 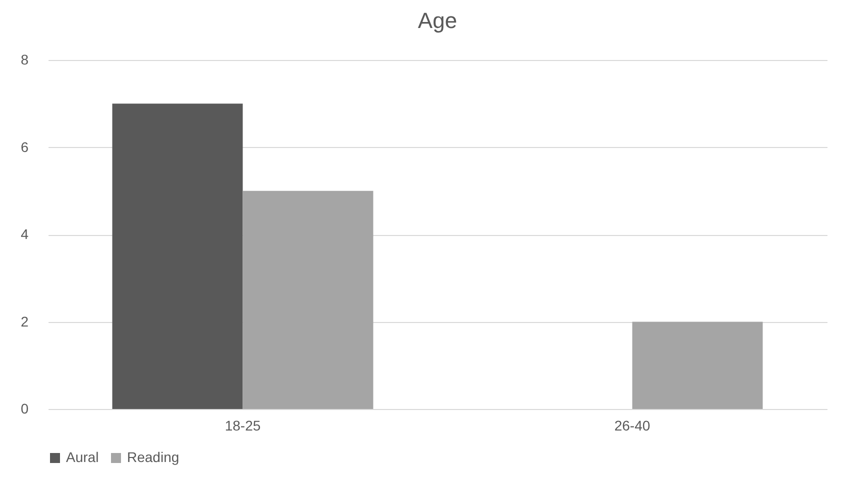 What do you see at coordinates (438, 20) in the screenshot?
I see `chart-title: Age` at bounding box center [438, 20].